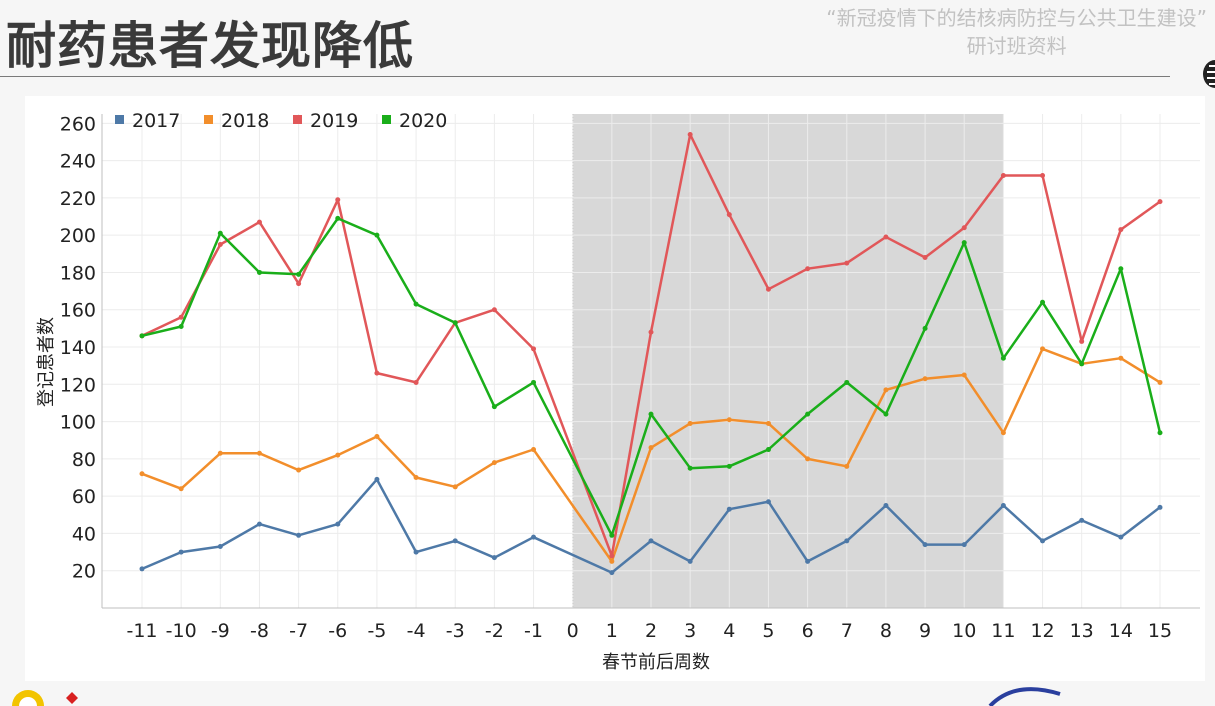  I want to click on x-tick-label: -4, so click(416, 631).